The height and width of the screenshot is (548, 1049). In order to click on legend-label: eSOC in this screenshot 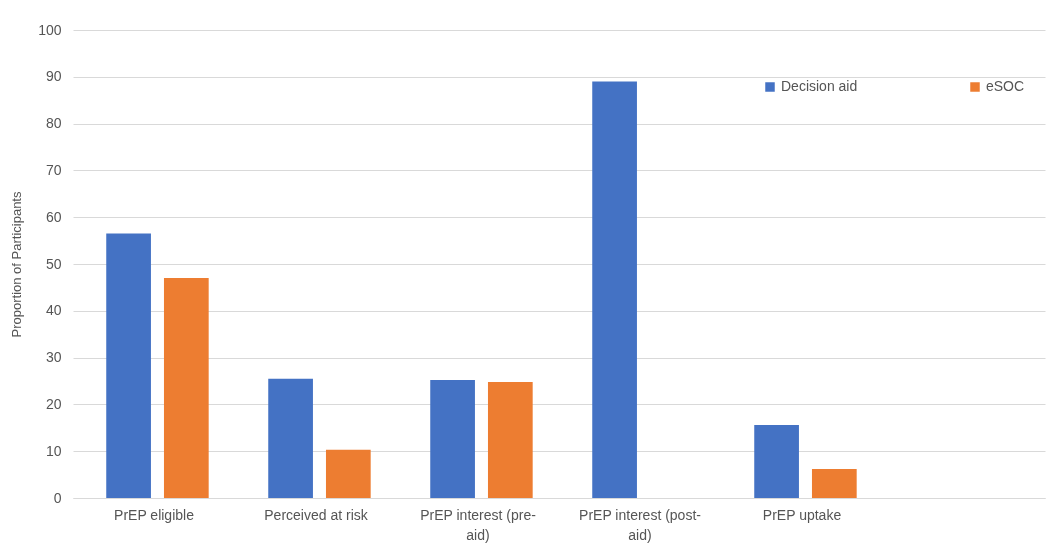, I will do `click(1005, 86)`.